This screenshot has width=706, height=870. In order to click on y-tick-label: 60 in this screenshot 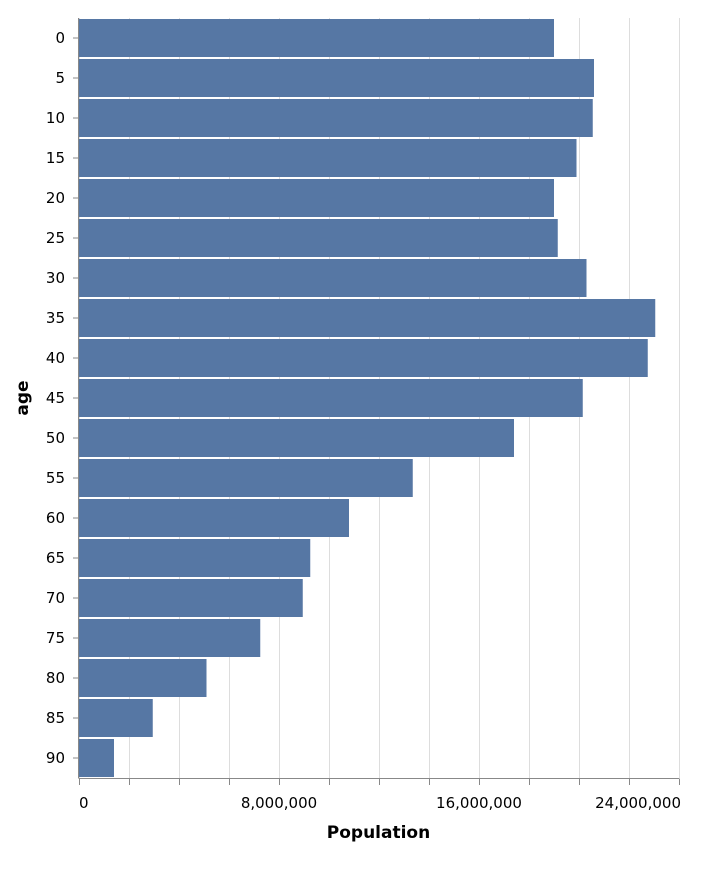, I will do `click(55, 518)`.